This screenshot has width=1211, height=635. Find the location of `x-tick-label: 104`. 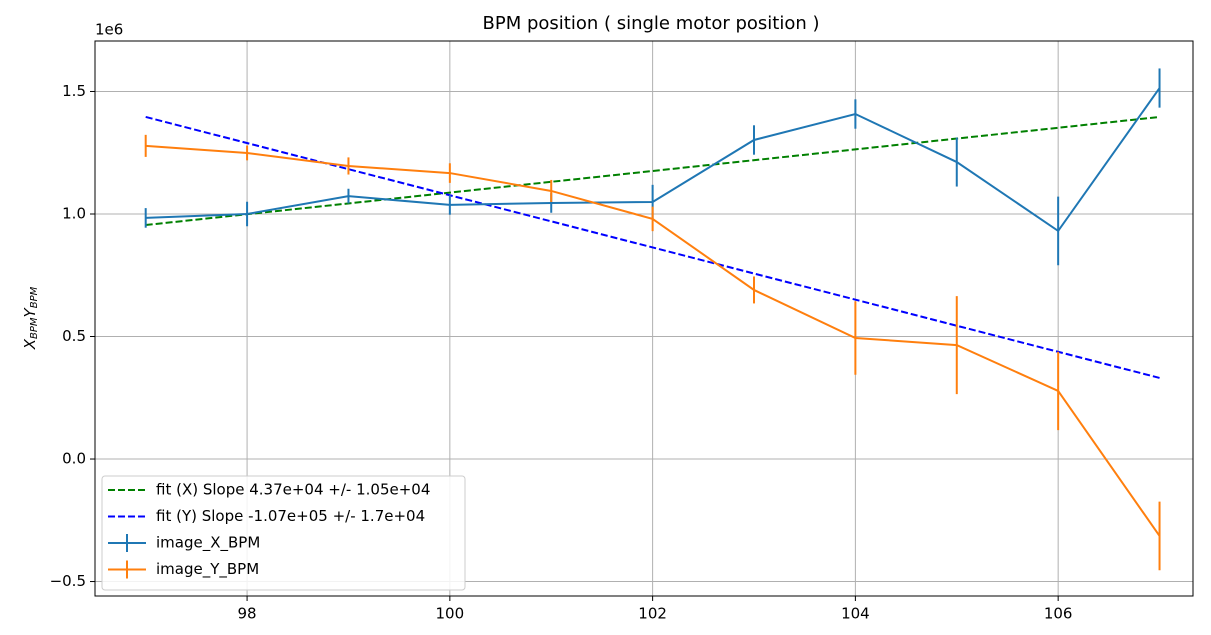

x-tick-label: 104 is located at coordinates (855, 614).